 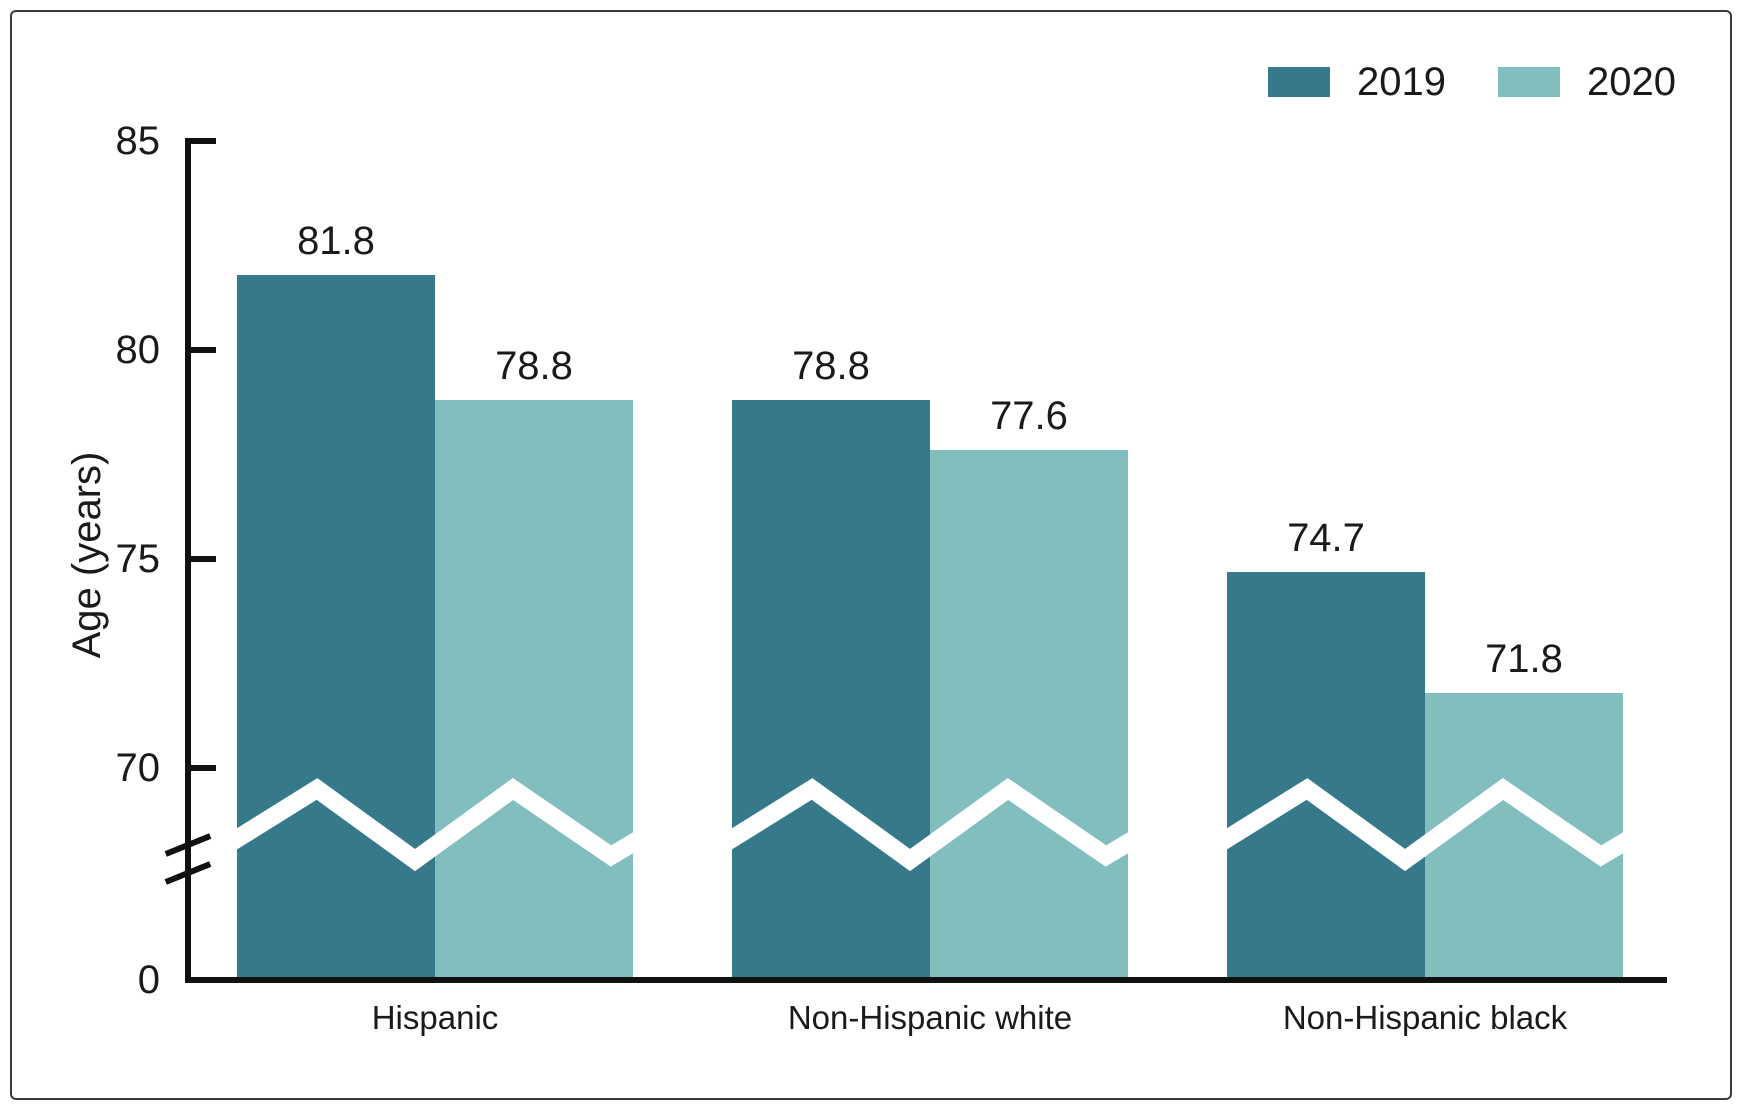 I want to click on bar-value-label-2020-non-hispanic-black: 71.8, so click(x=1524, y=659).